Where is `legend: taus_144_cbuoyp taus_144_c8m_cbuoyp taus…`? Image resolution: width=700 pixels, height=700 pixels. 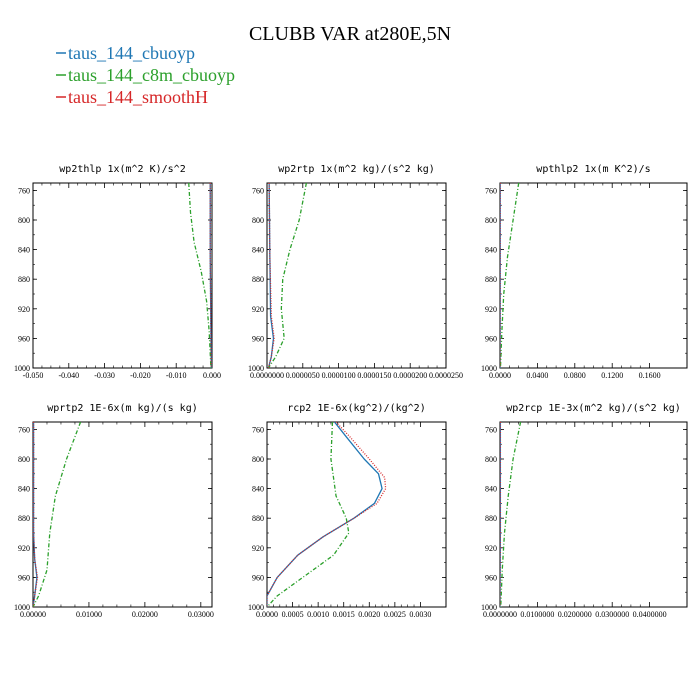
legend: taus_144_cbuoyp taus_144_c8m_cbuoyp taus… is located at coordinates (145, 75).